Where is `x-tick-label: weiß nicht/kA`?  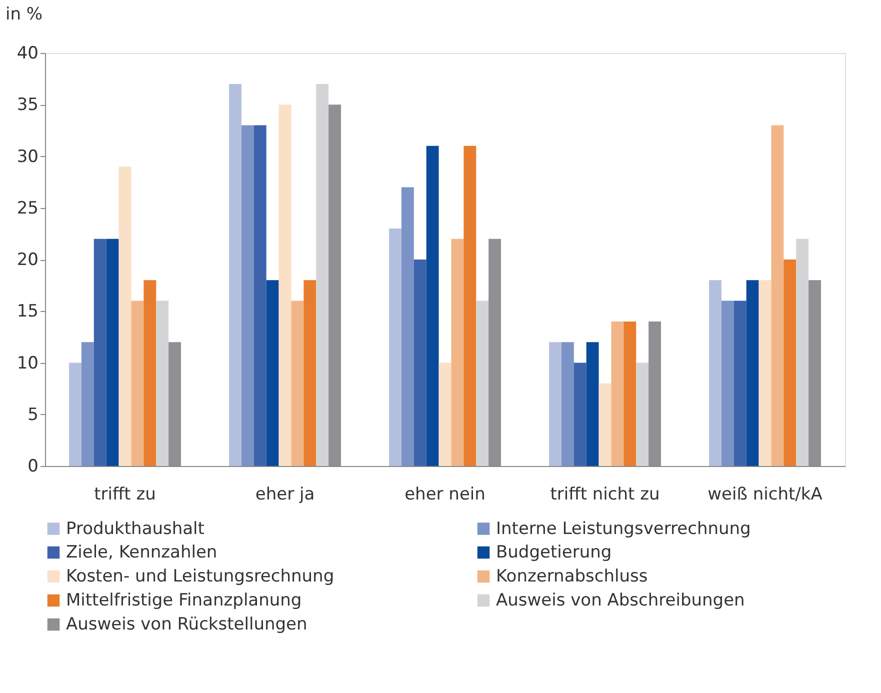 x-tick-label: weiß nicht/kA is located at coordinates (765, 494).